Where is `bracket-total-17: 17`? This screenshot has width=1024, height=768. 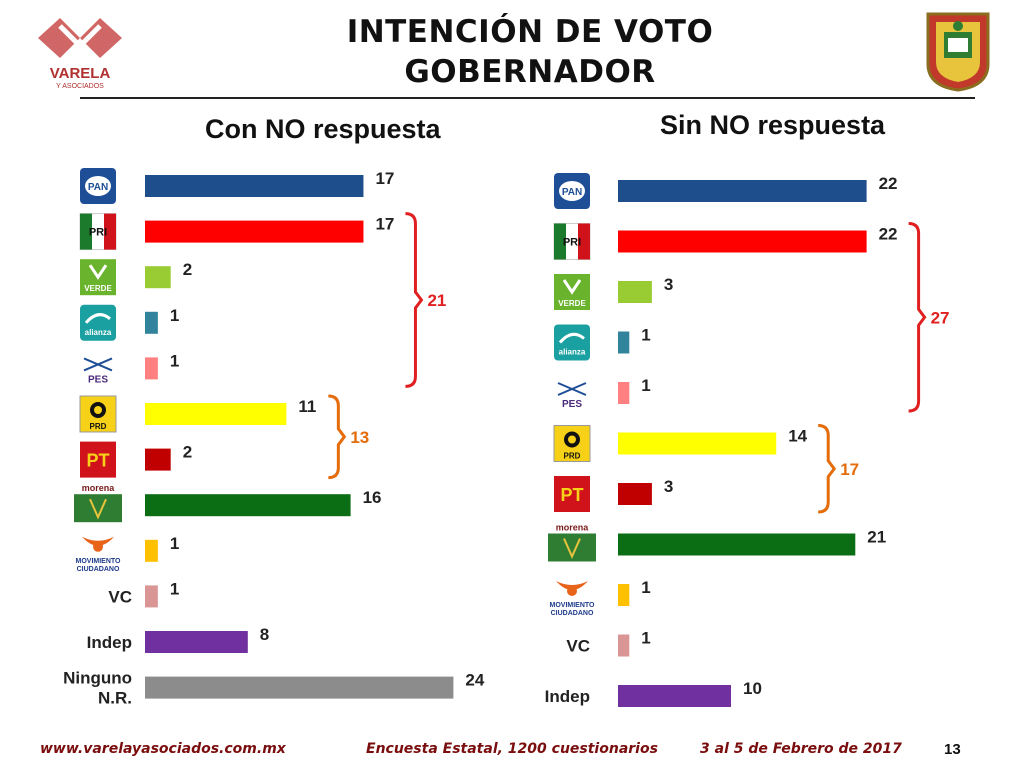
bracket-total-17: 17 is located at coordinates (849, 469).